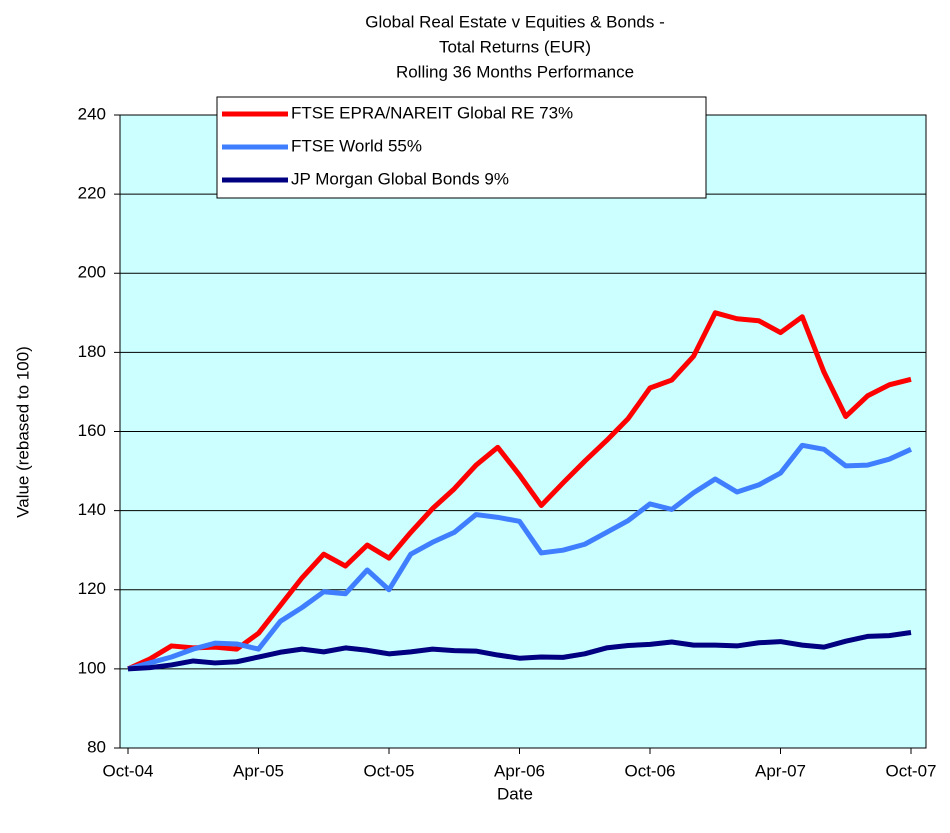 The height and width of the screenshot is (833, 950). I want to click on x-axis-label: Date, so click(515, 793).